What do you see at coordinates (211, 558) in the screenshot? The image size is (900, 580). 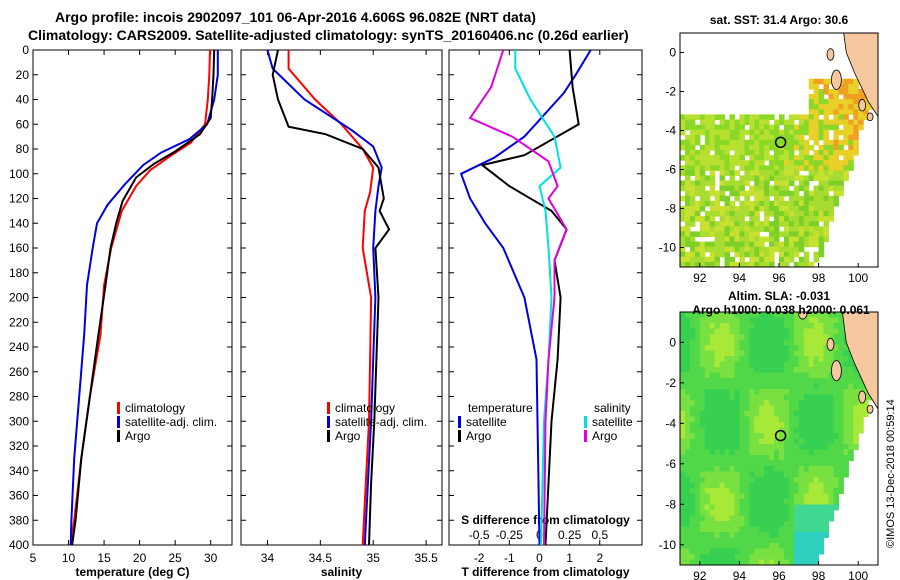 I see `x-tick-label: 30` at bounding box center [211, 558].